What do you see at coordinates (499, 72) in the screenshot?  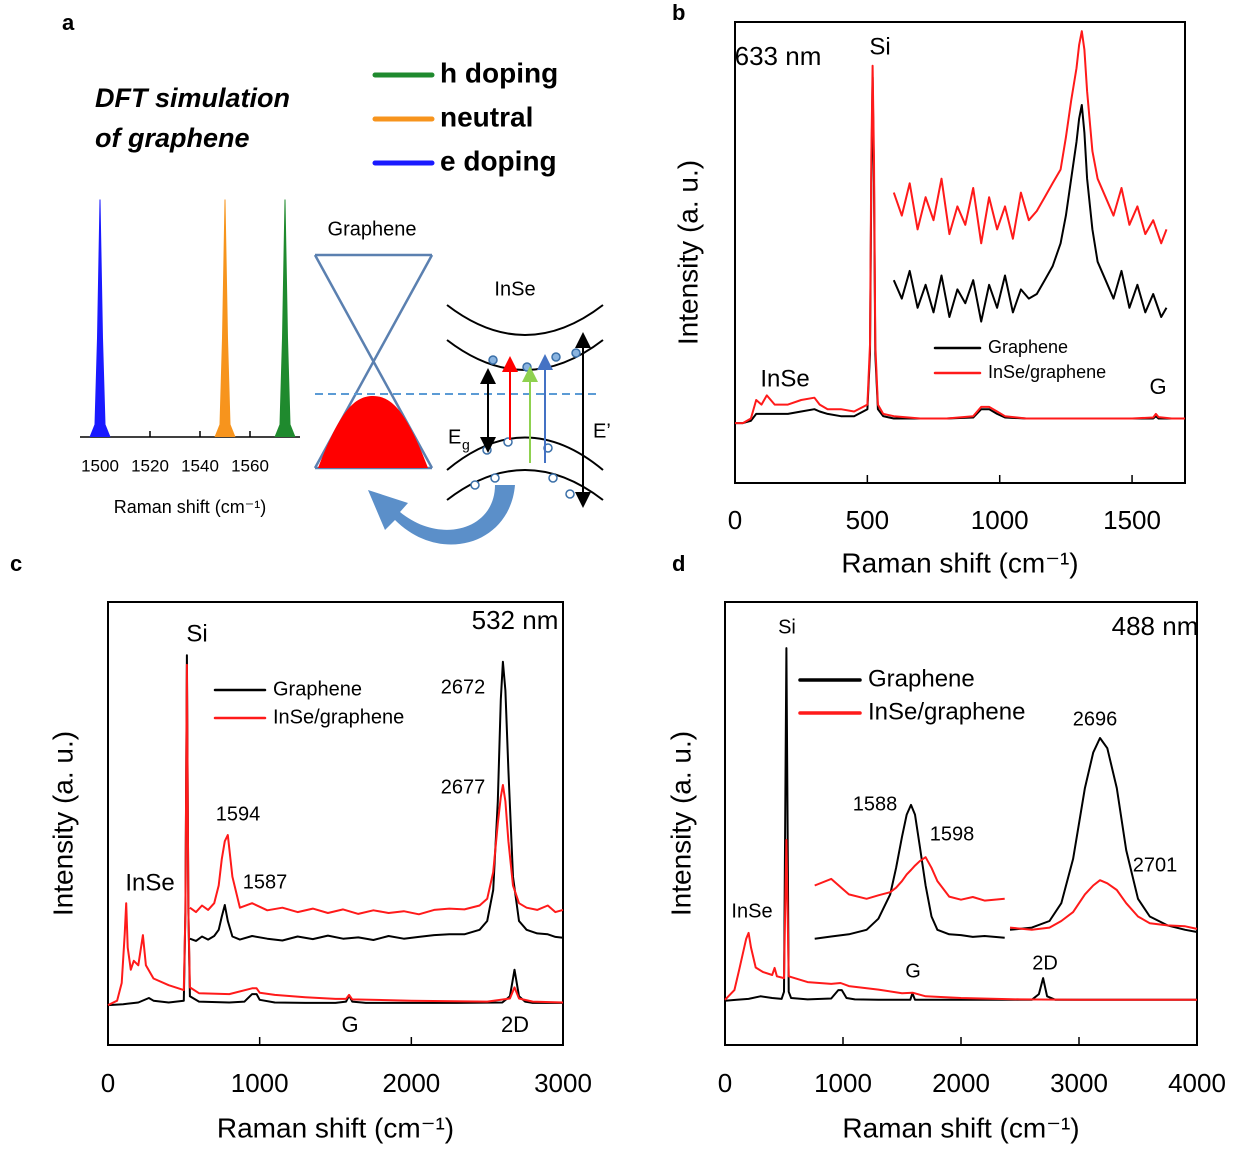 I see `legend-label: h doping` at bounding box center [499, 72].